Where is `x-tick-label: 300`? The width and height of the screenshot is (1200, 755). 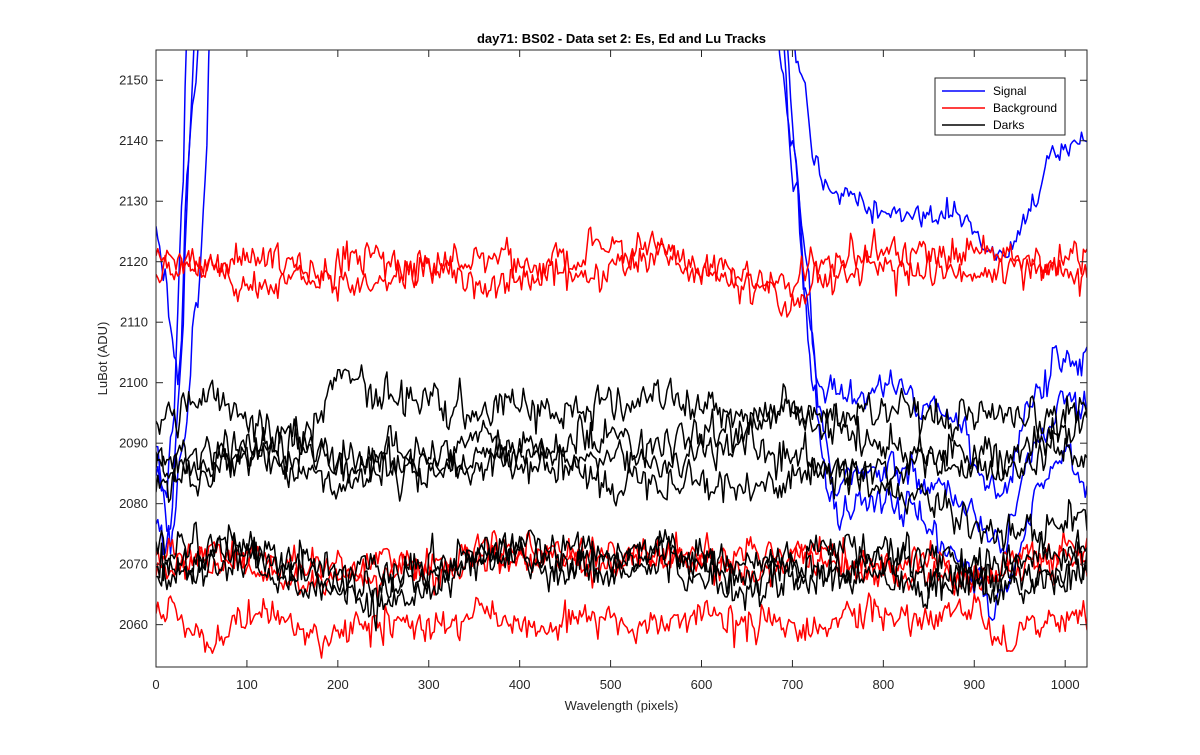 x-tick-label: 300 is located at coordinates (429, 684).